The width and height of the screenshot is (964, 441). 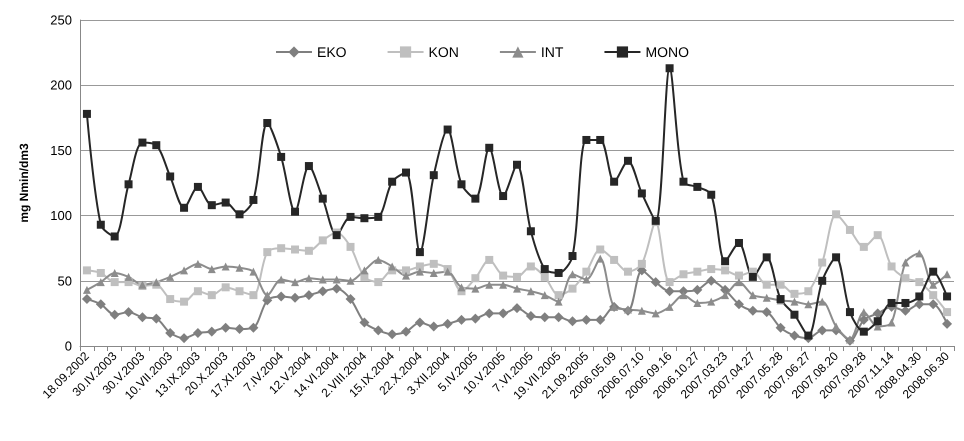 I want to click on y-tick-label: 250, so click(x=61, y=20).